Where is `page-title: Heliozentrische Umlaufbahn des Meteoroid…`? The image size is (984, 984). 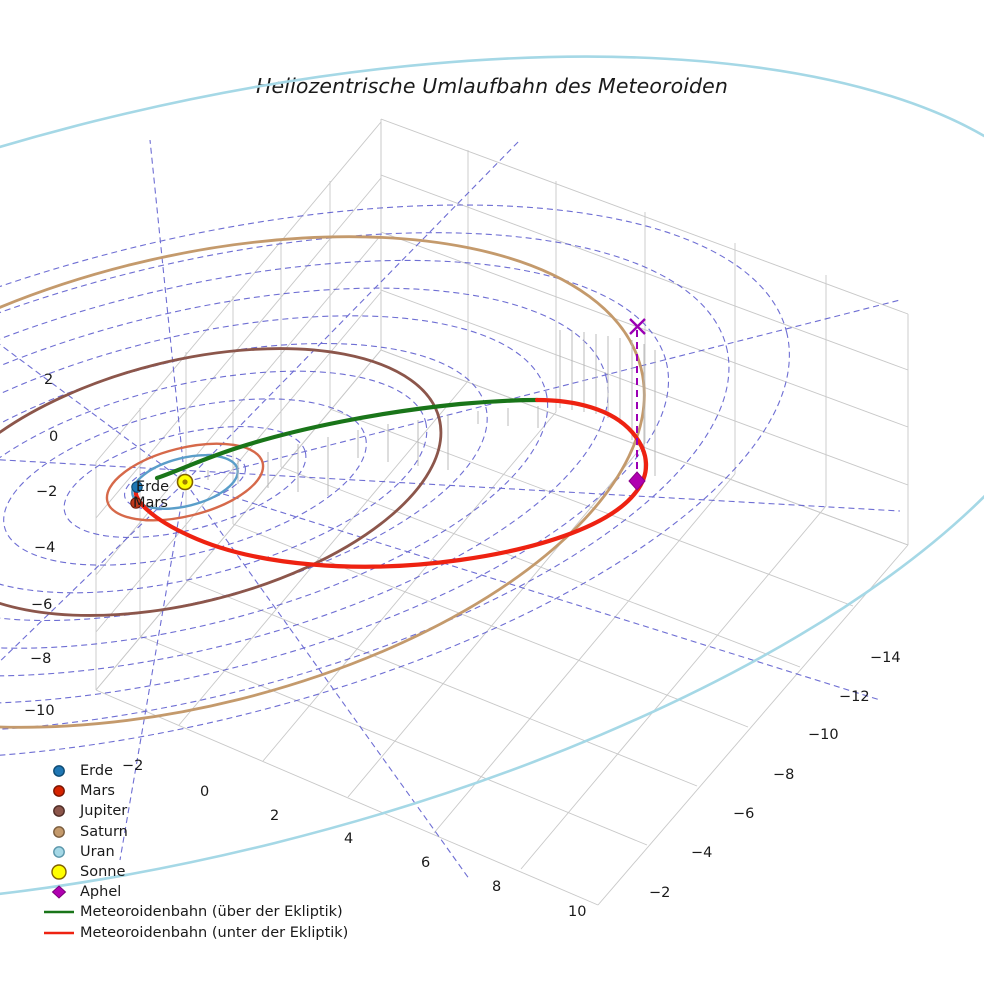
page-title: Heliozentrische Umlaufbahn des Meteoroid… is located at coordinates (492, 86).